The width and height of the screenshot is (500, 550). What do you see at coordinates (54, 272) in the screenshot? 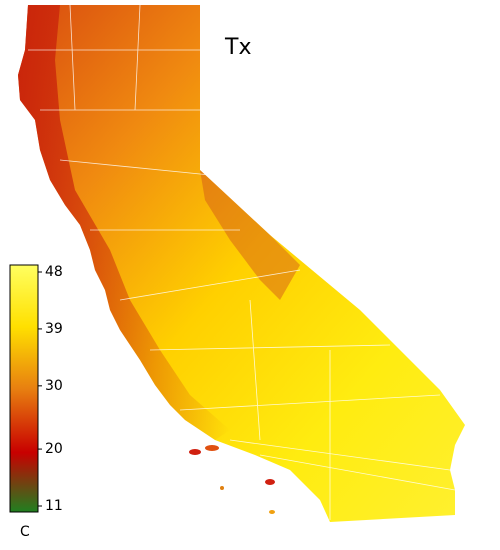
I see `colorbar-tick-label: 48` at bounding box center [54, 272].